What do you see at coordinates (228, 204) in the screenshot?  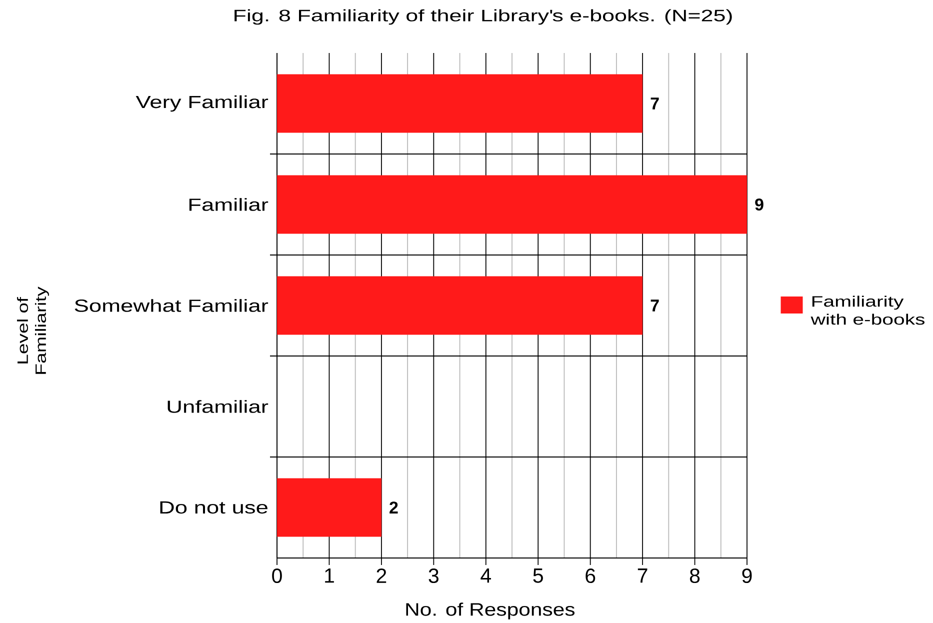 I see `y-tick-label: Familiar` at bounding box center [228, 204].